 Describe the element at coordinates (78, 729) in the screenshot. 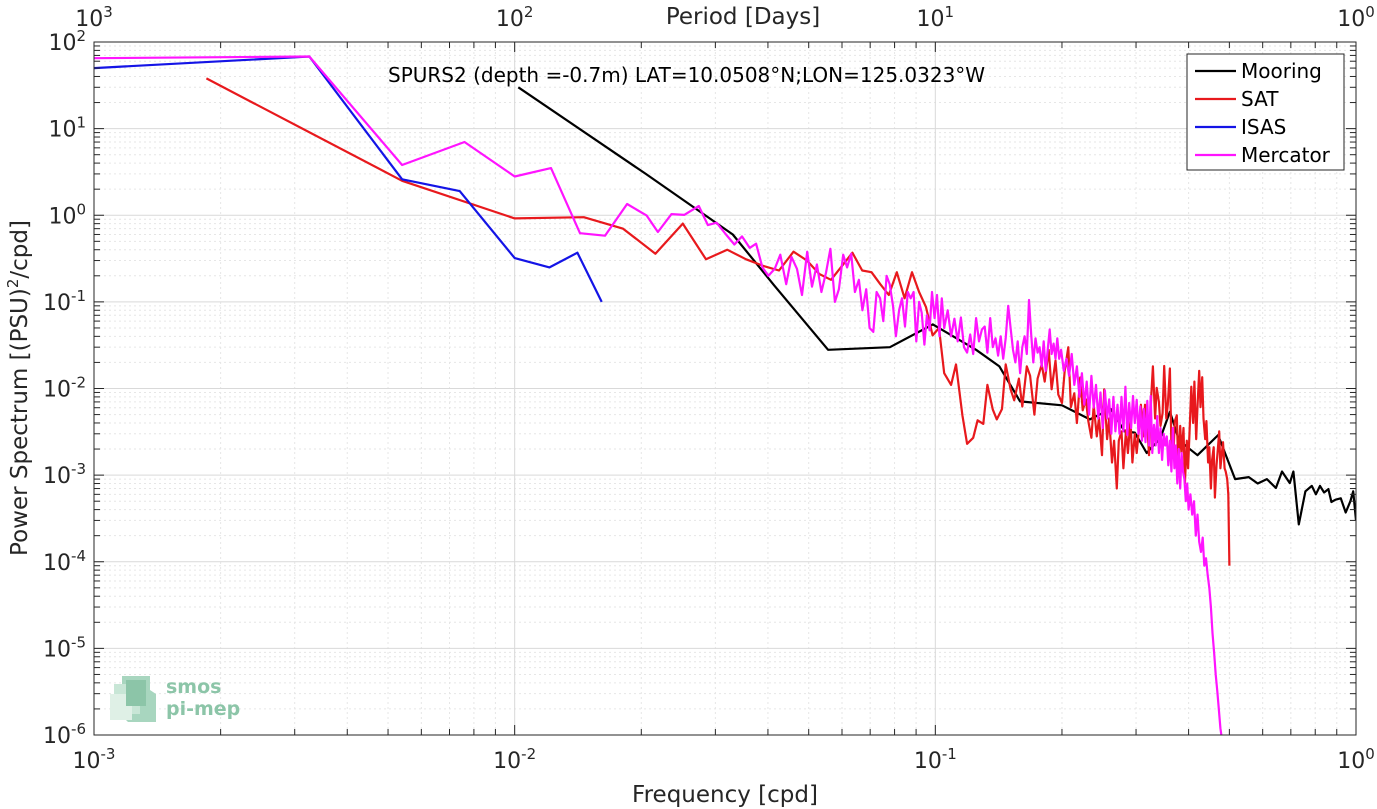

I see `y-tick-exp: -6` at that location.